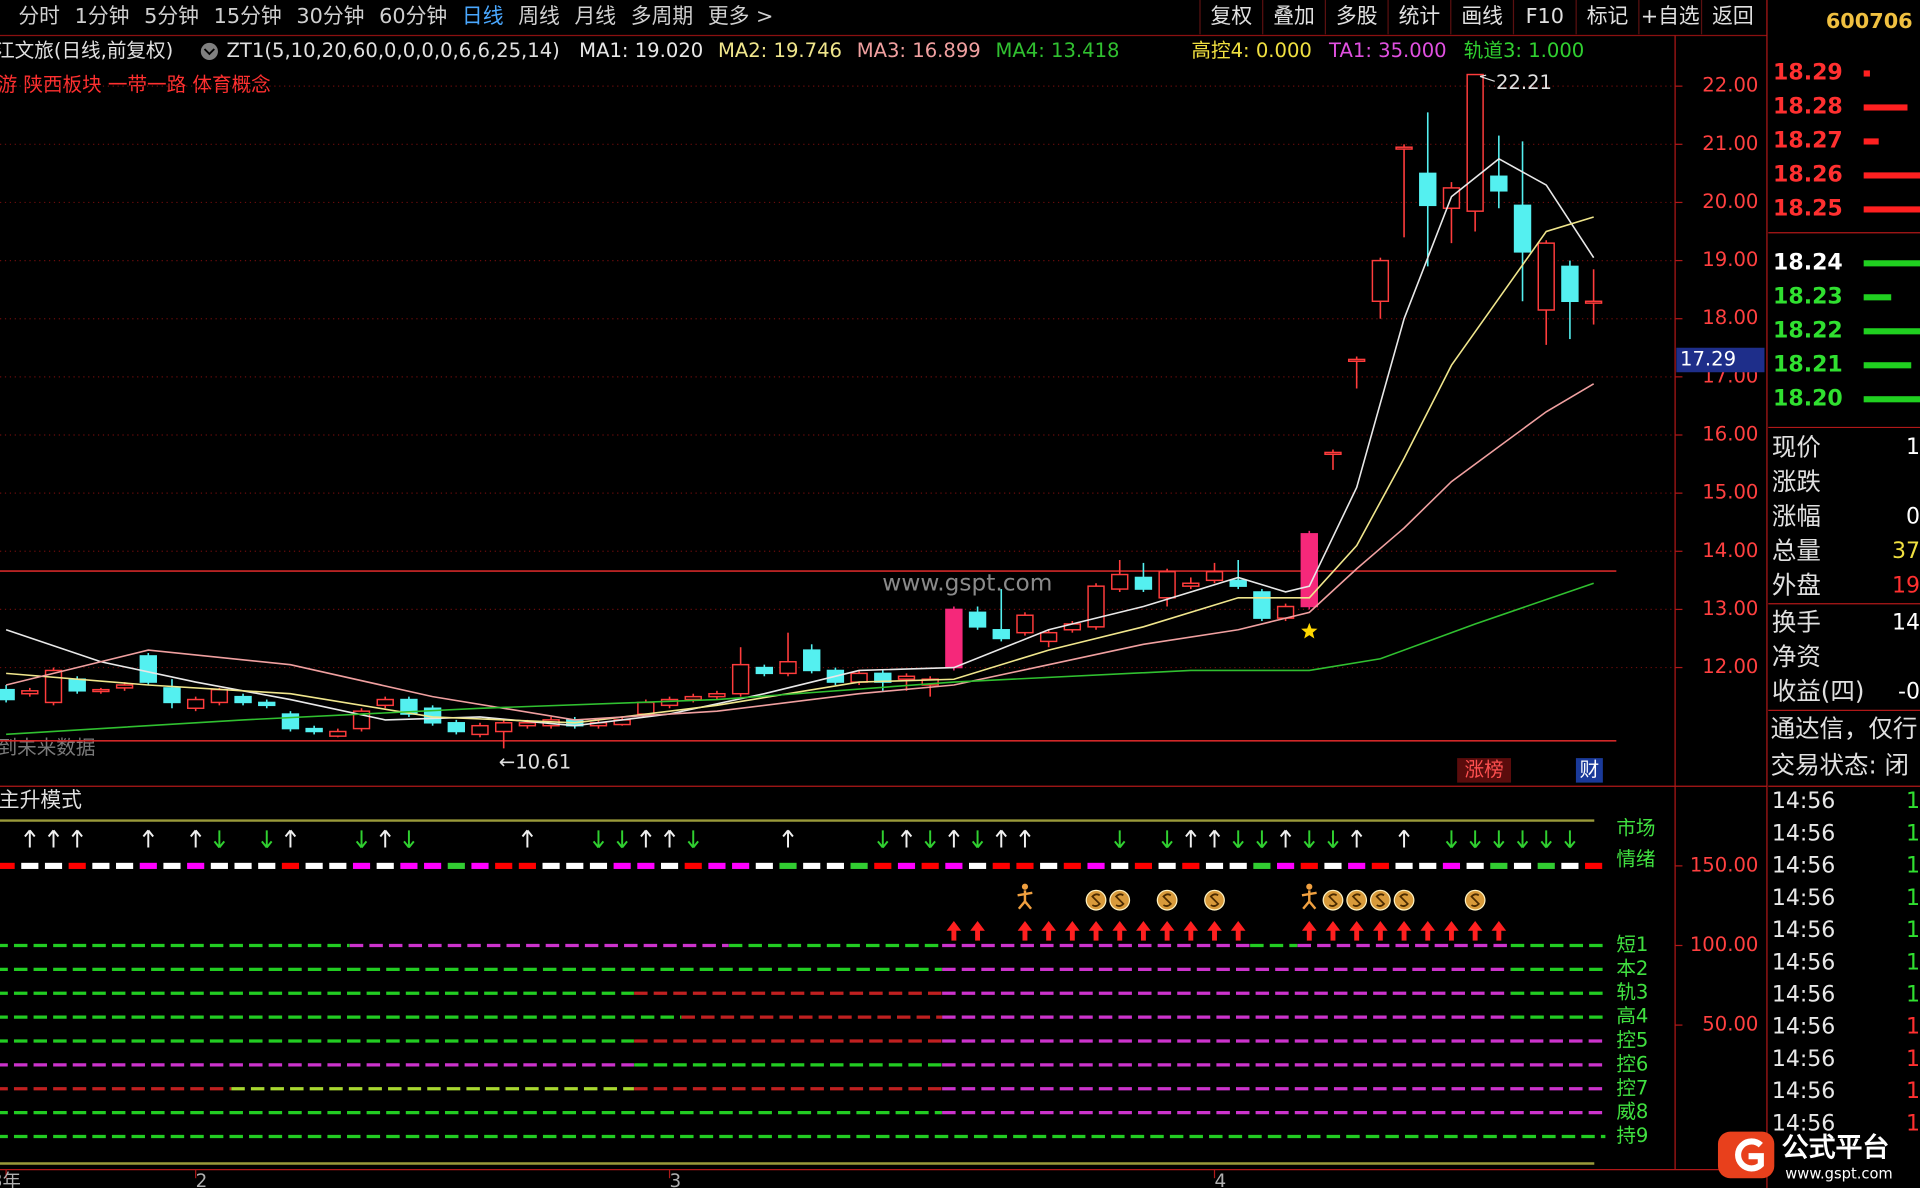  What do you see at coordinates (539, 16) in the screenshot?
I see `period-tab: 周线` at bounding box center [539, 16].